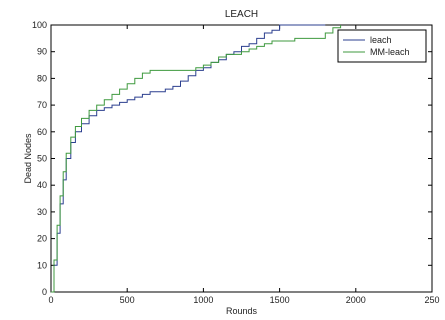  I want to click on y-tick-label: 20, so click(42, 239).